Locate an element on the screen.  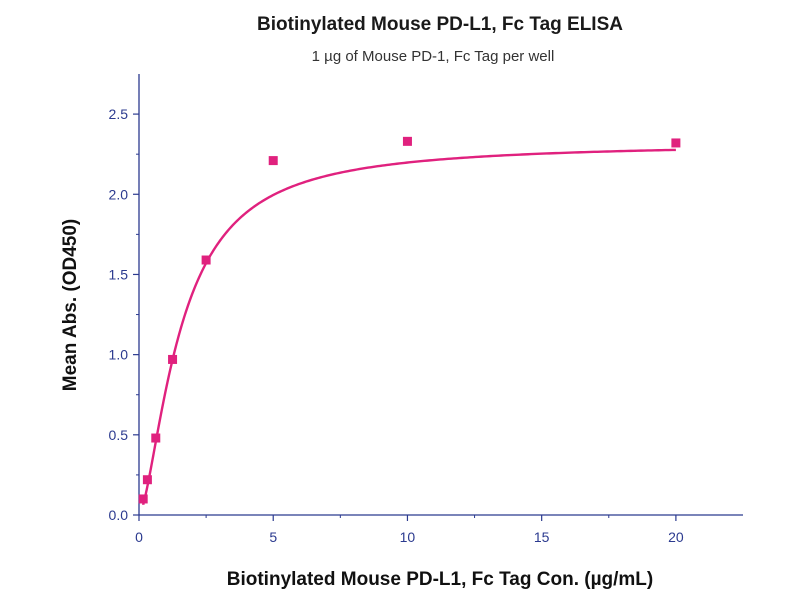
y-tick-label: 2.5 is located at coordinates (119, 114).